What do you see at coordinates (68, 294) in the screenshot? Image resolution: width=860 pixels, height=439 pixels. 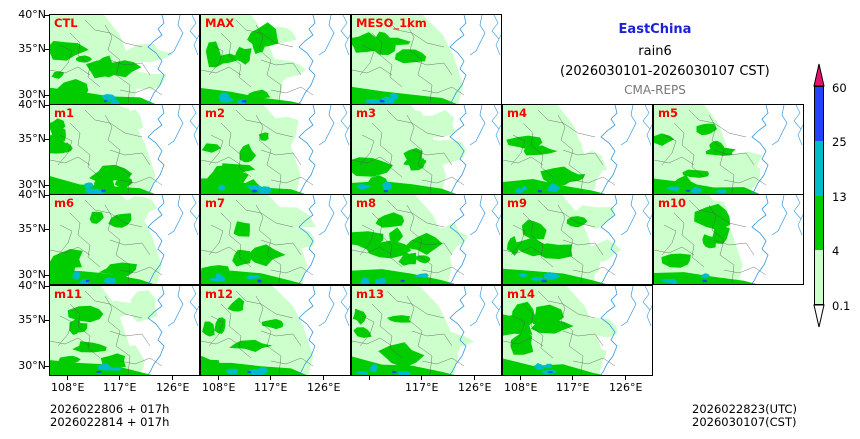 I see `panel-label: m11` at bounding box center [68, 294].